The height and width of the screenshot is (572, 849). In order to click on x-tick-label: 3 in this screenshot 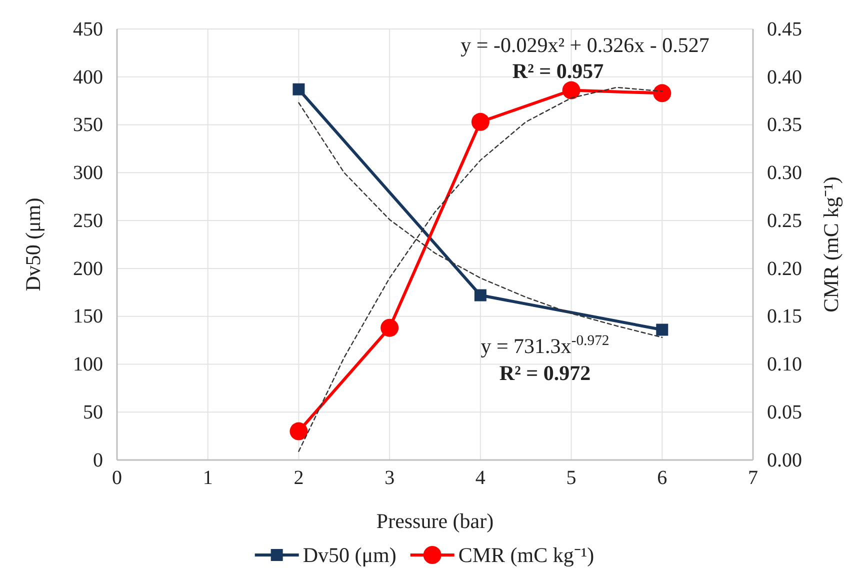, I will do `click(389, 478)`.